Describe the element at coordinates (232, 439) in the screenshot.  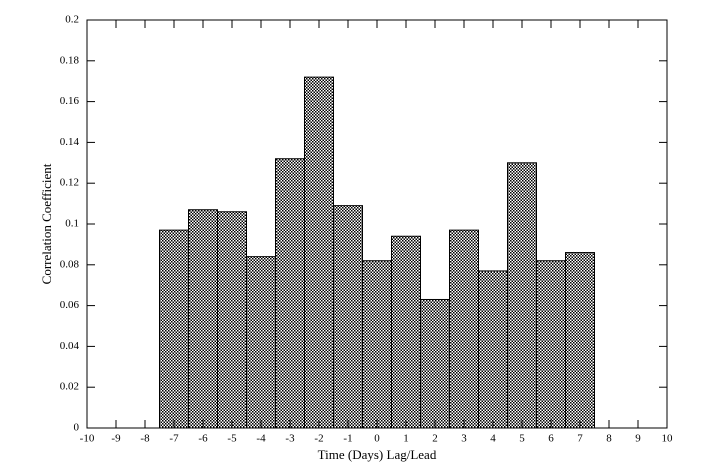
I see `x-tick-label: -5` at that location.